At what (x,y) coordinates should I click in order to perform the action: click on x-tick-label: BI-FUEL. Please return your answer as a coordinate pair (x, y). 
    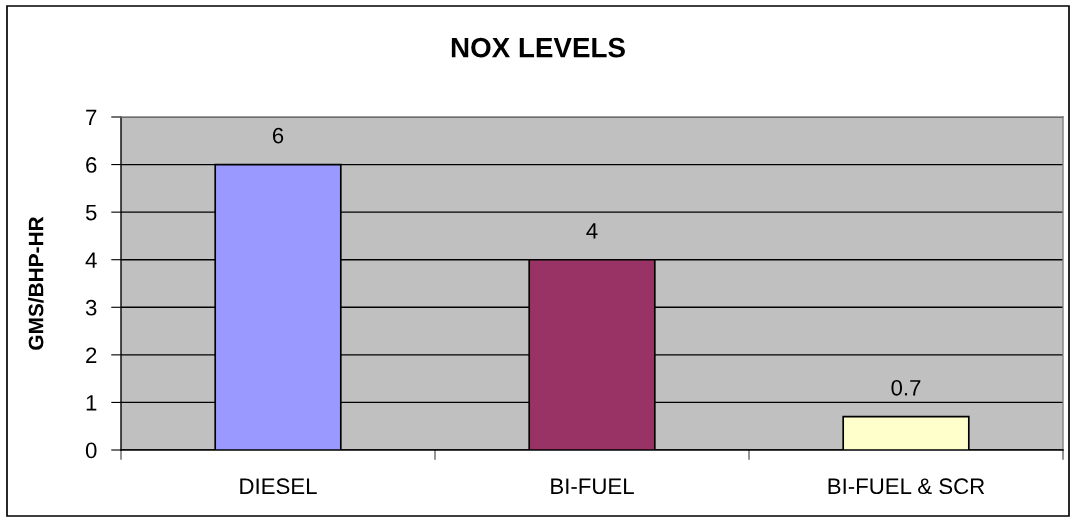
    Looking at the image, I should click on (592, 486).